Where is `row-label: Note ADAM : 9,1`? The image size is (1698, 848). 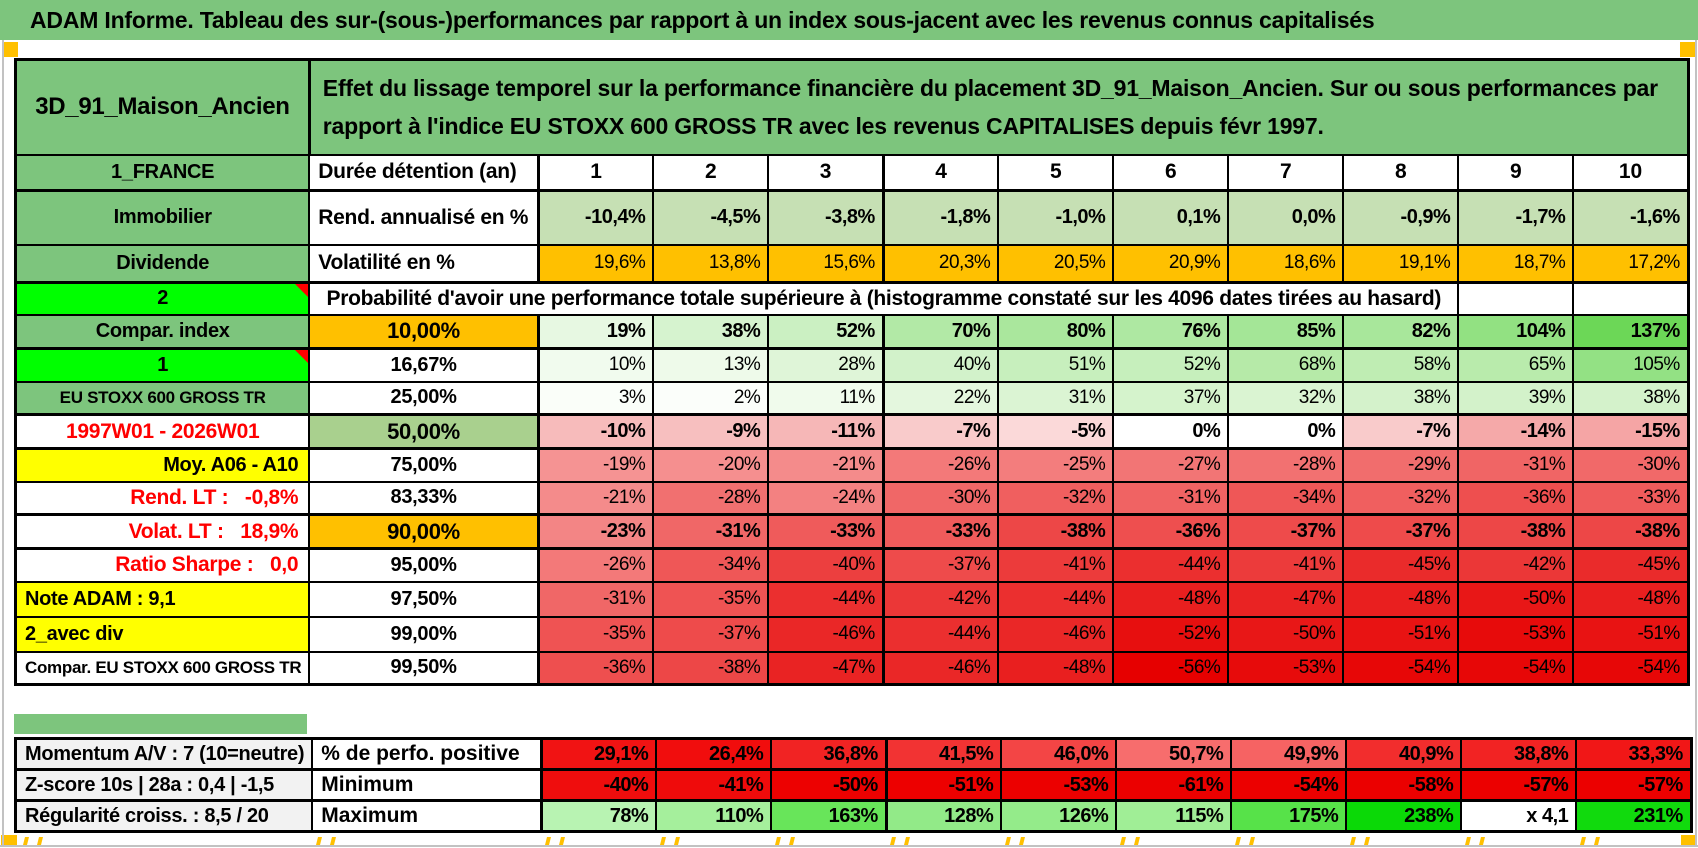
row-label: Note ADAM : 9,1 is located at coordinates (162, 599).